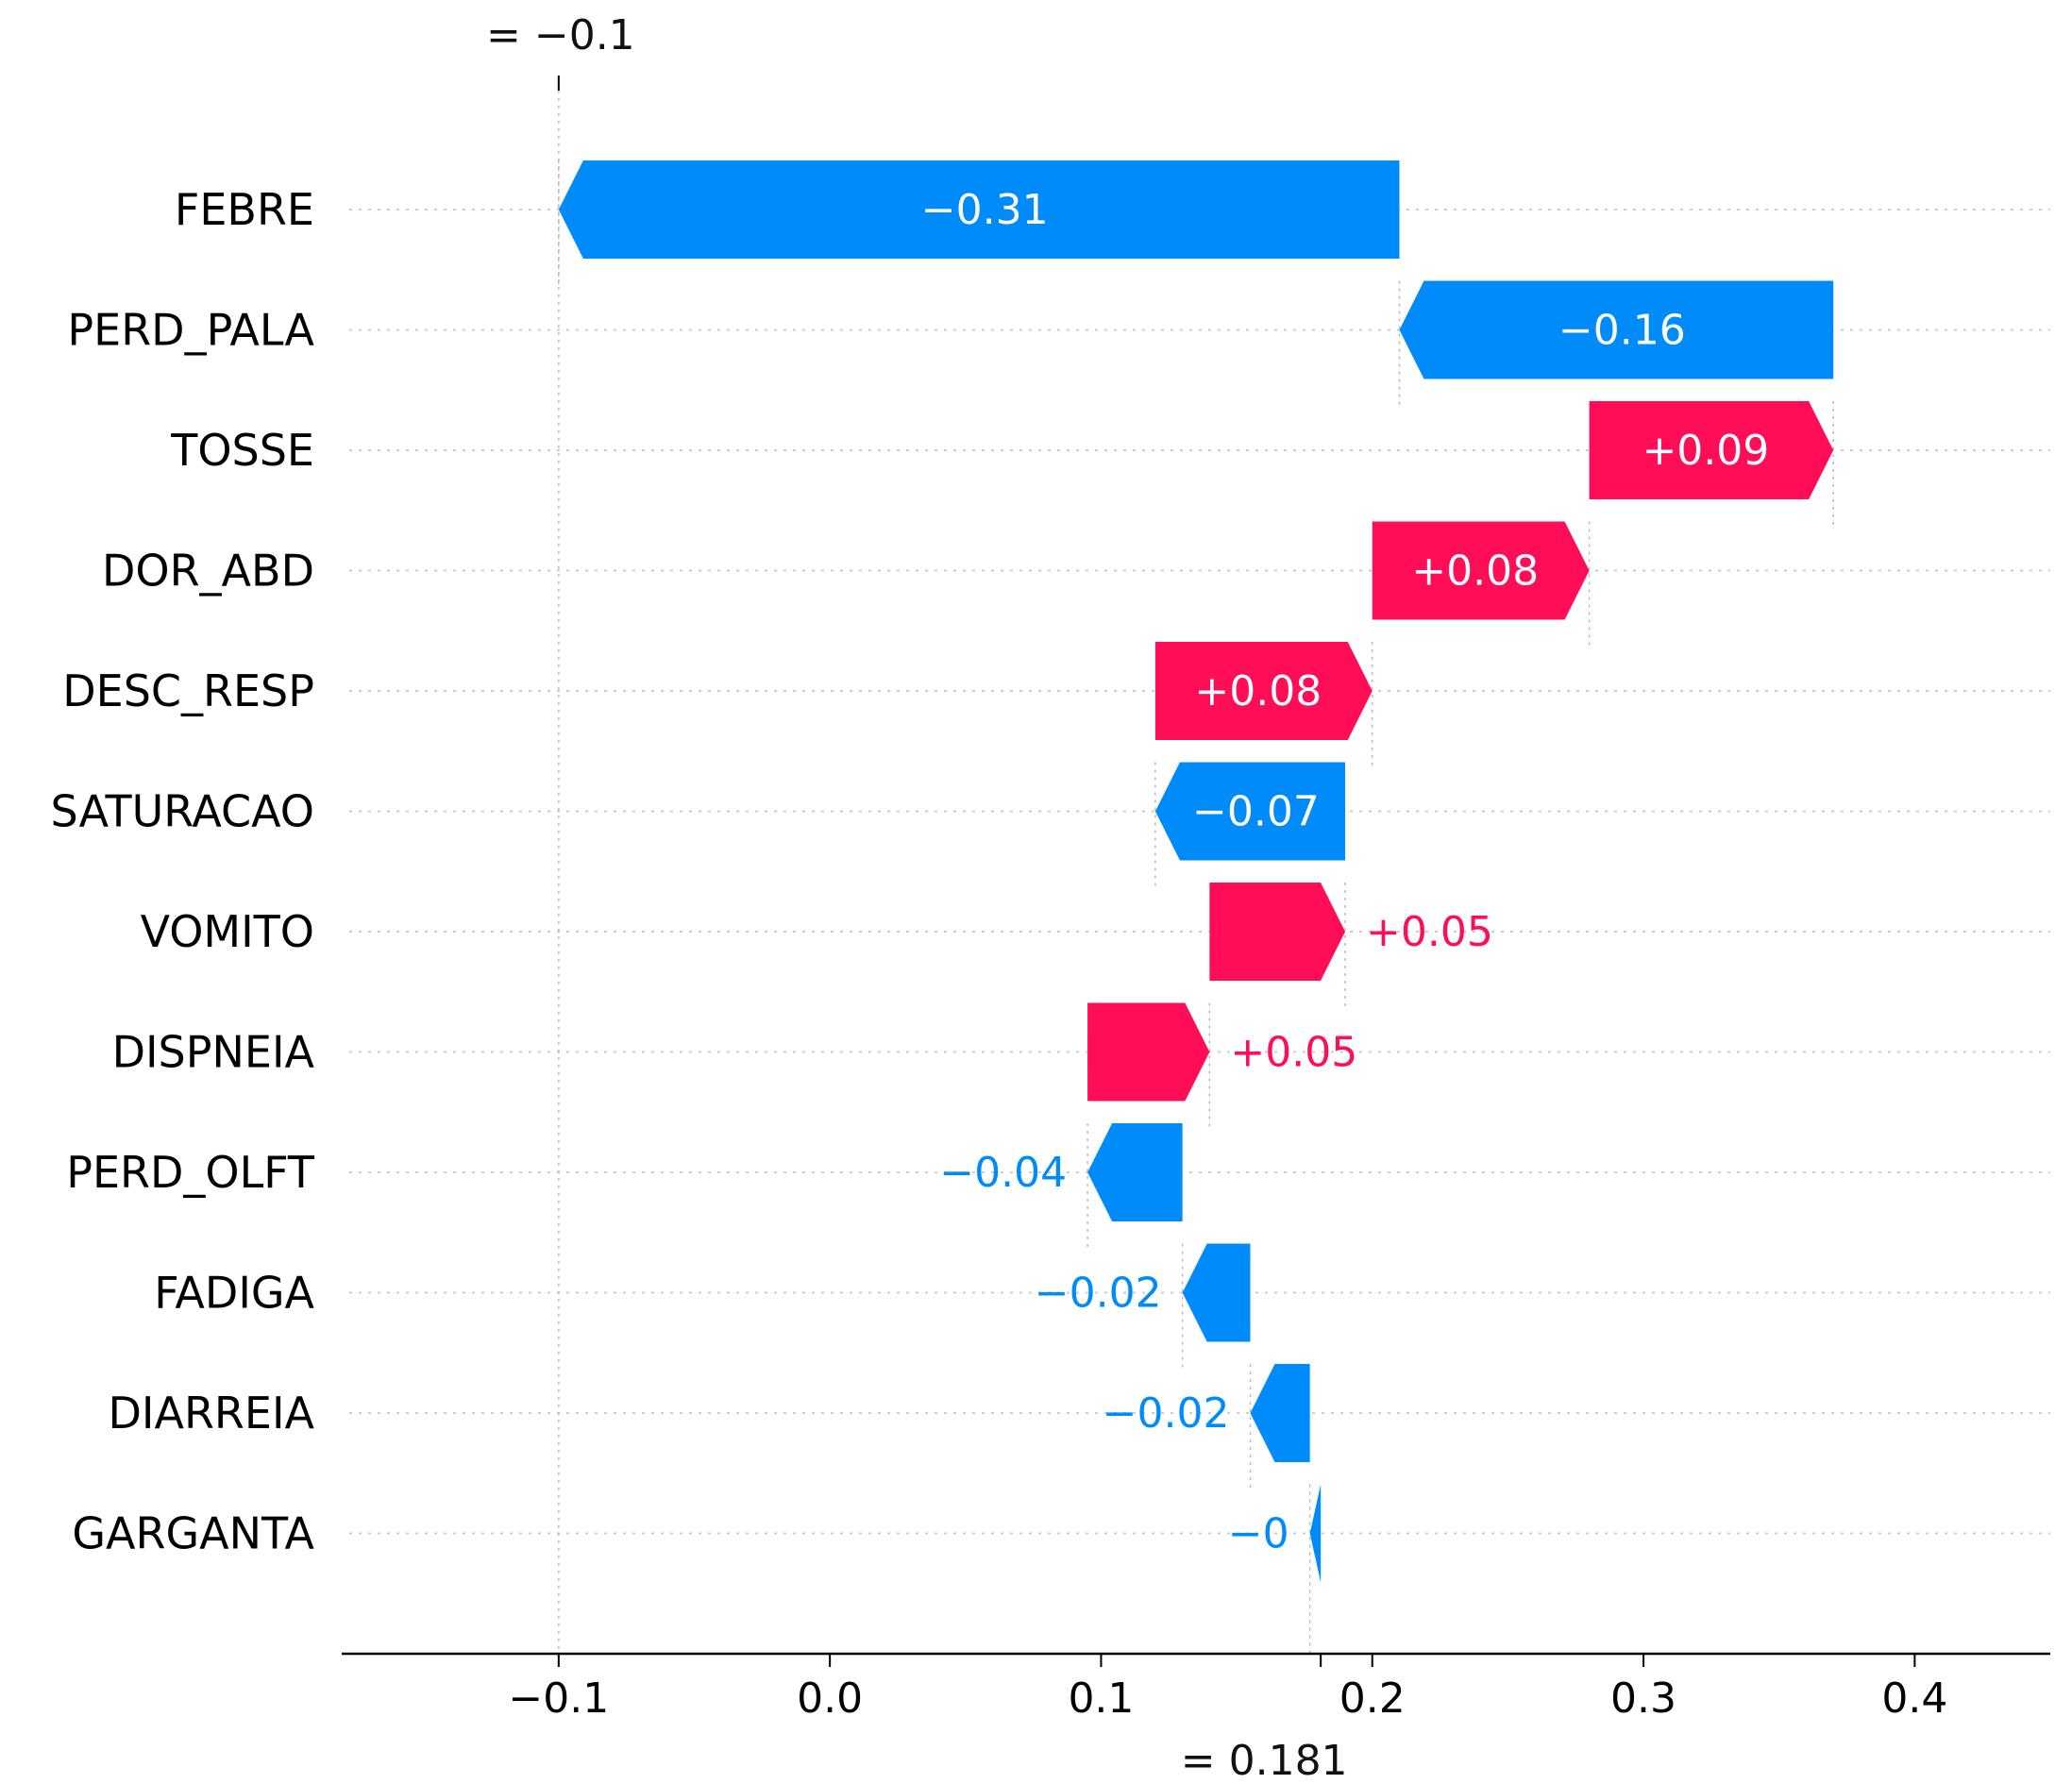 The image size is (2072, 1784). What do you see at coordinates (213, 1052) in the screenshot?
I see `feature-label: DISPNEIA` at bounding box center [213, 1052].